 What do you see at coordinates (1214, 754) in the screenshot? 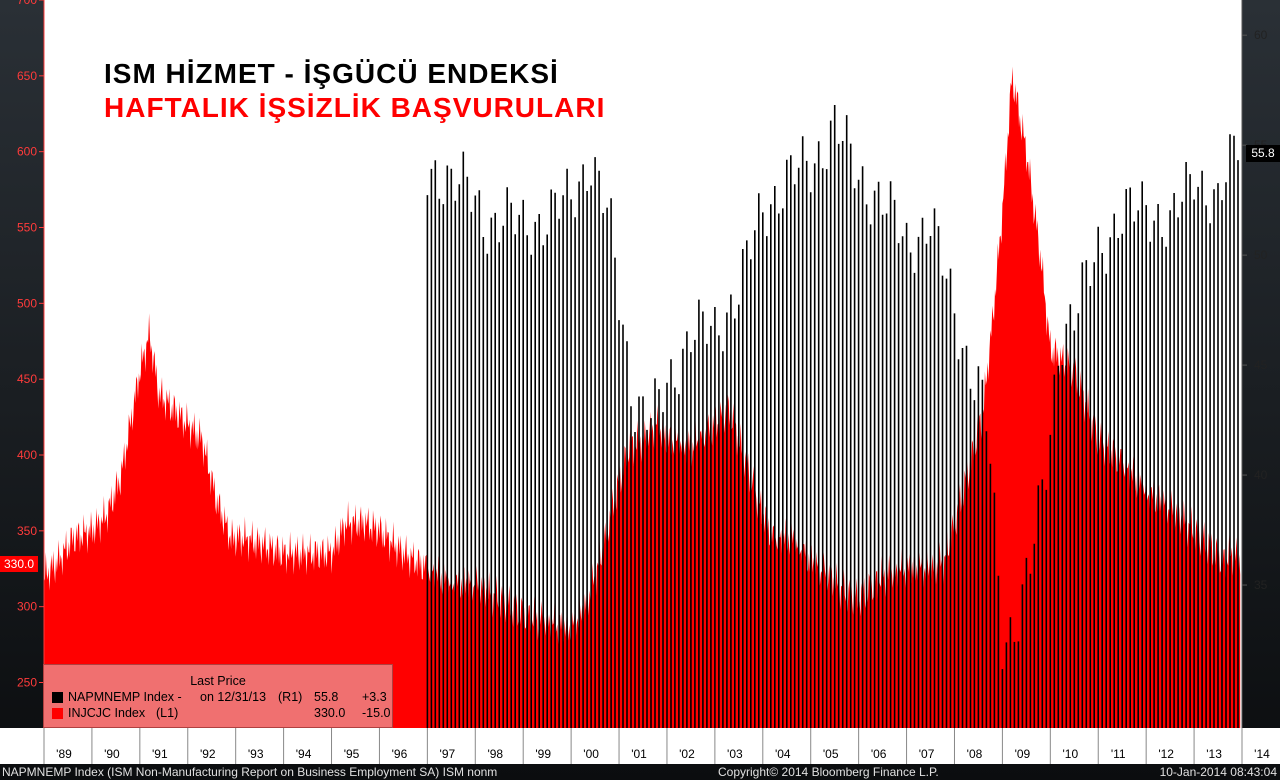
I see `x-tick-label: '13` at bounding box center [1214, 754].